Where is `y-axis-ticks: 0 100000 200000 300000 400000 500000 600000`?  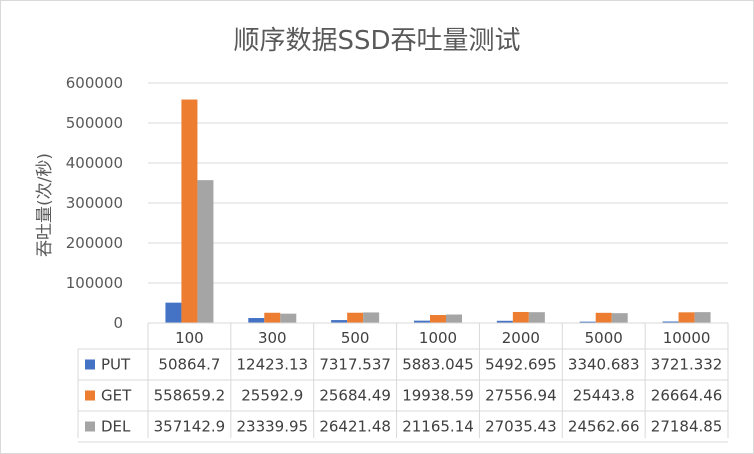
y-axis-ticks: 0 100000 200000 300000 400000 500000 600000 is located at coordinates (94, 203).